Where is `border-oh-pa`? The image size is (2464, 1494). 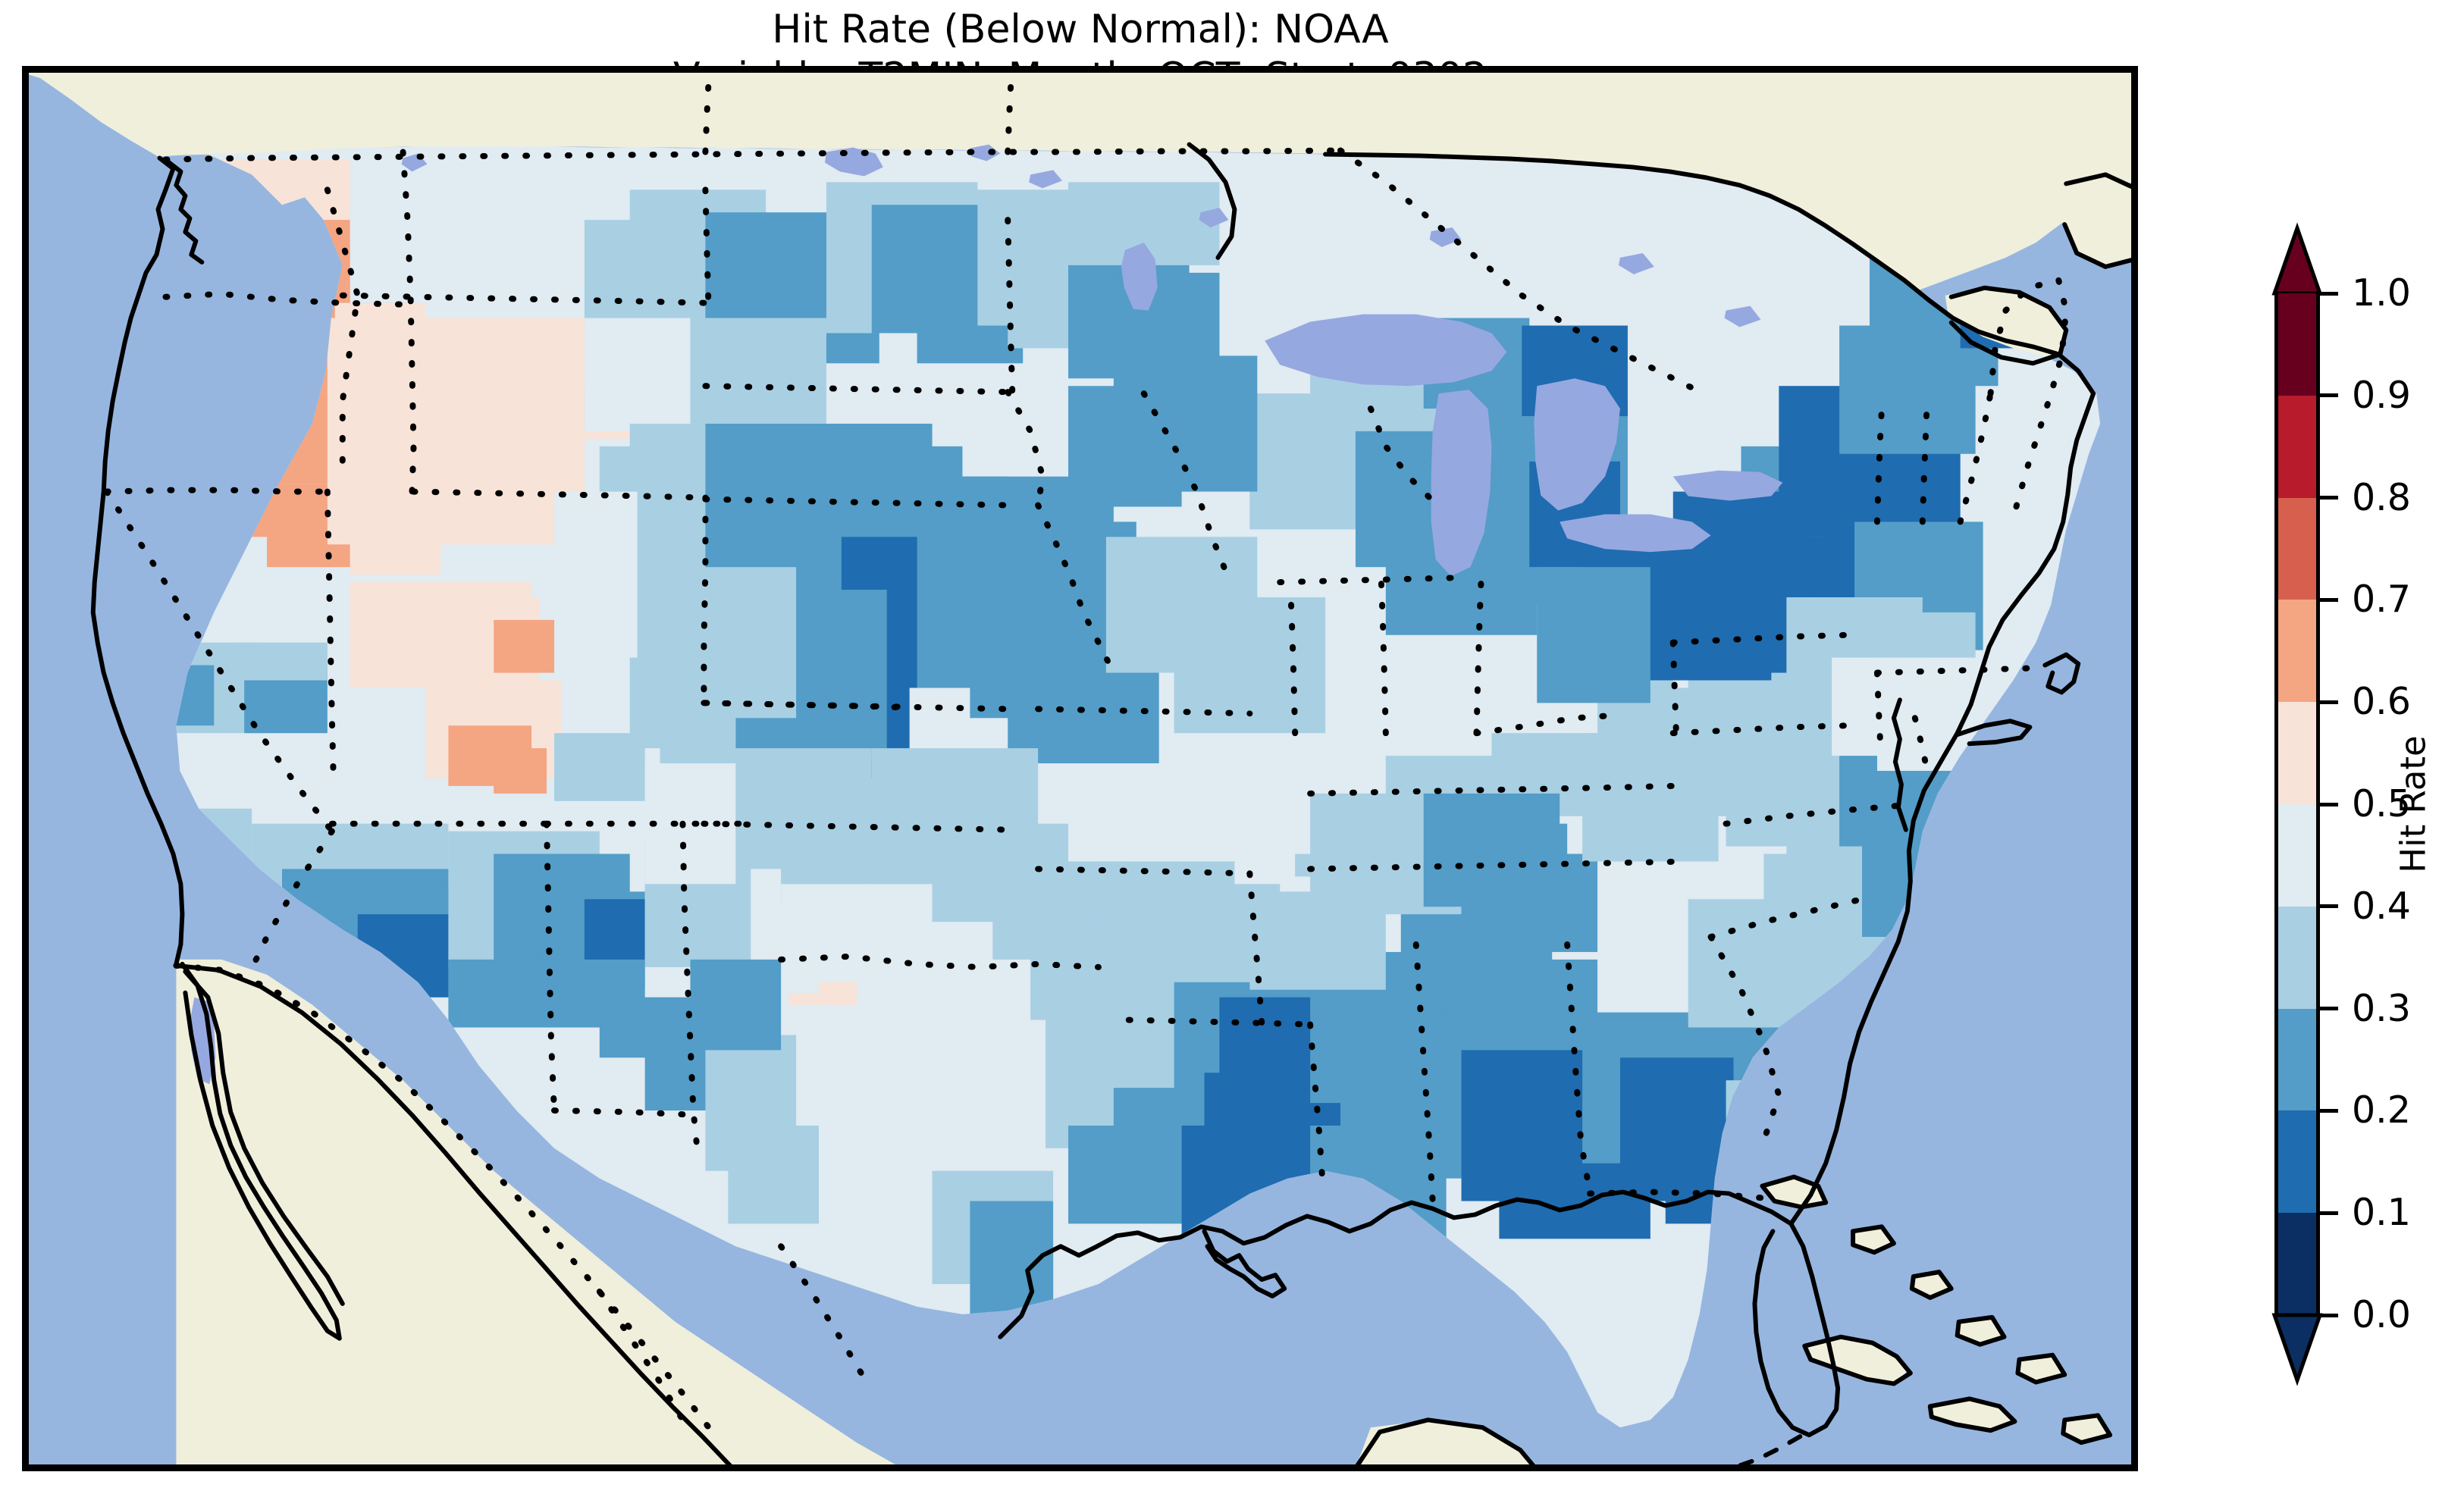
border-oh-pa is located at coordinates (1674, 686).